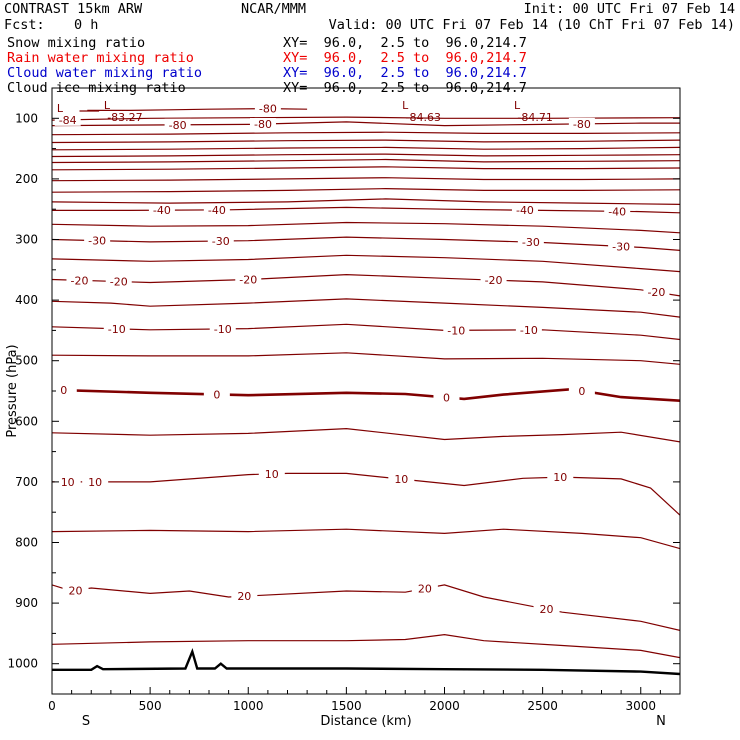  I want to click on field-name-cloud-water: Cloud water mixing ratio, so click(105, 73).